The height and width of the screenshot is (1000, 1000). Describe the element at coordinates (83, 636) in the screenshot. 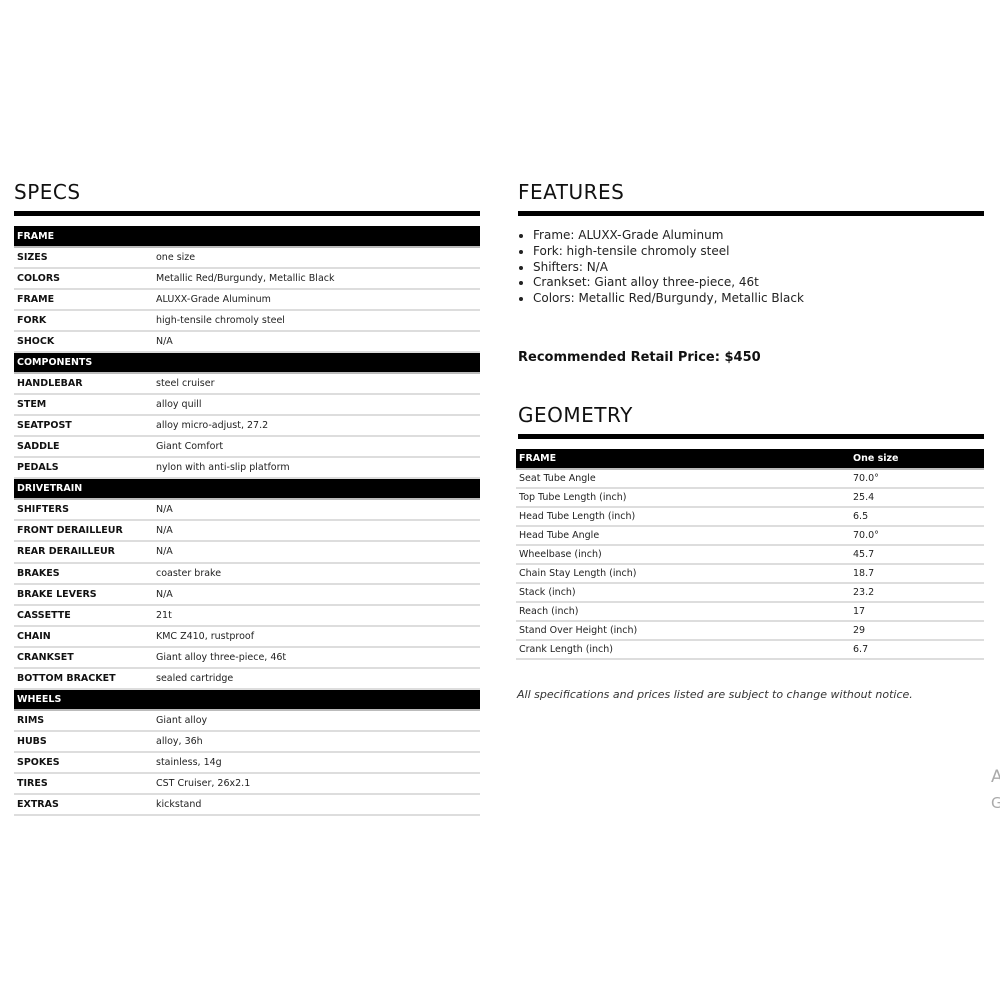

I see `spec-label: CHAIN` at that location.